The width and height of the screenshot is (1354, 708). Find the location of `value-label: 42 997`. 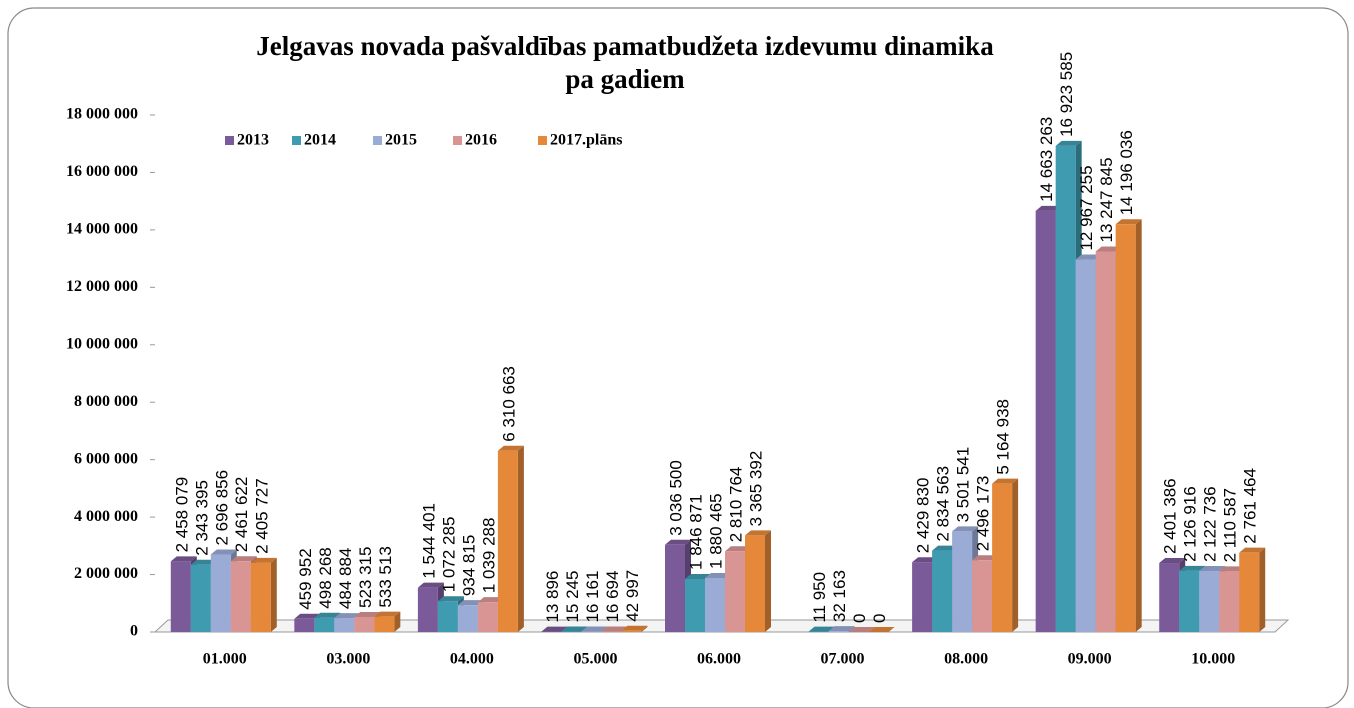

value-label: 42 997 is located at coordinates (632, 596).